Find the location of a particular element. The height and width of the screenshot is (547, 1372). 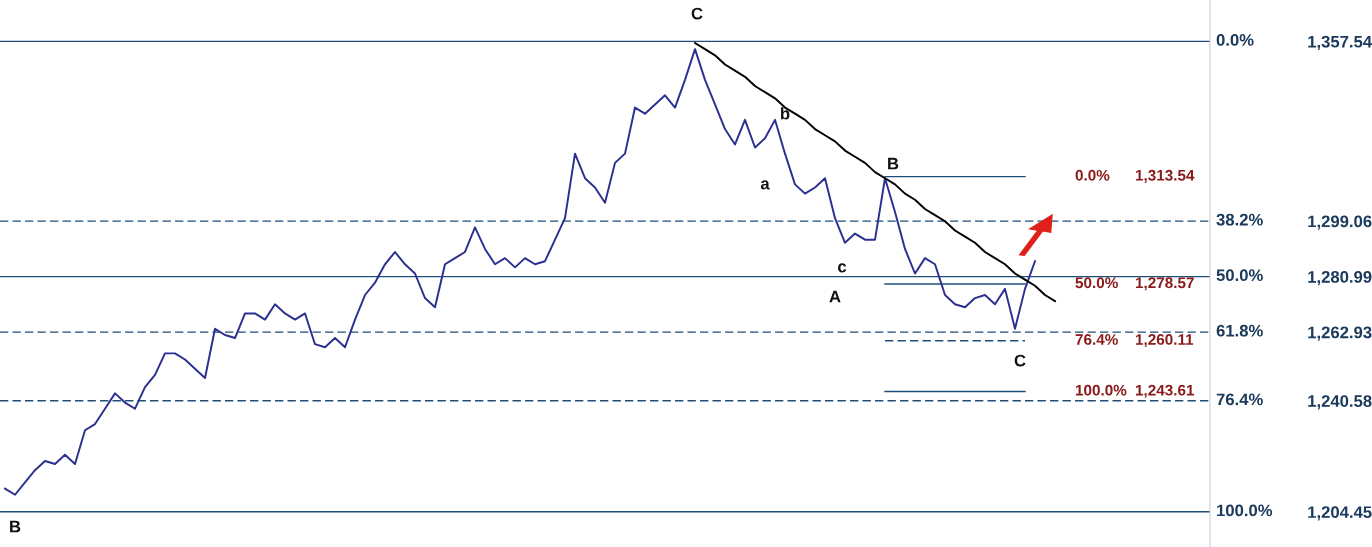

annotation: 1,313.54 is located at coordinates (1165, 176).